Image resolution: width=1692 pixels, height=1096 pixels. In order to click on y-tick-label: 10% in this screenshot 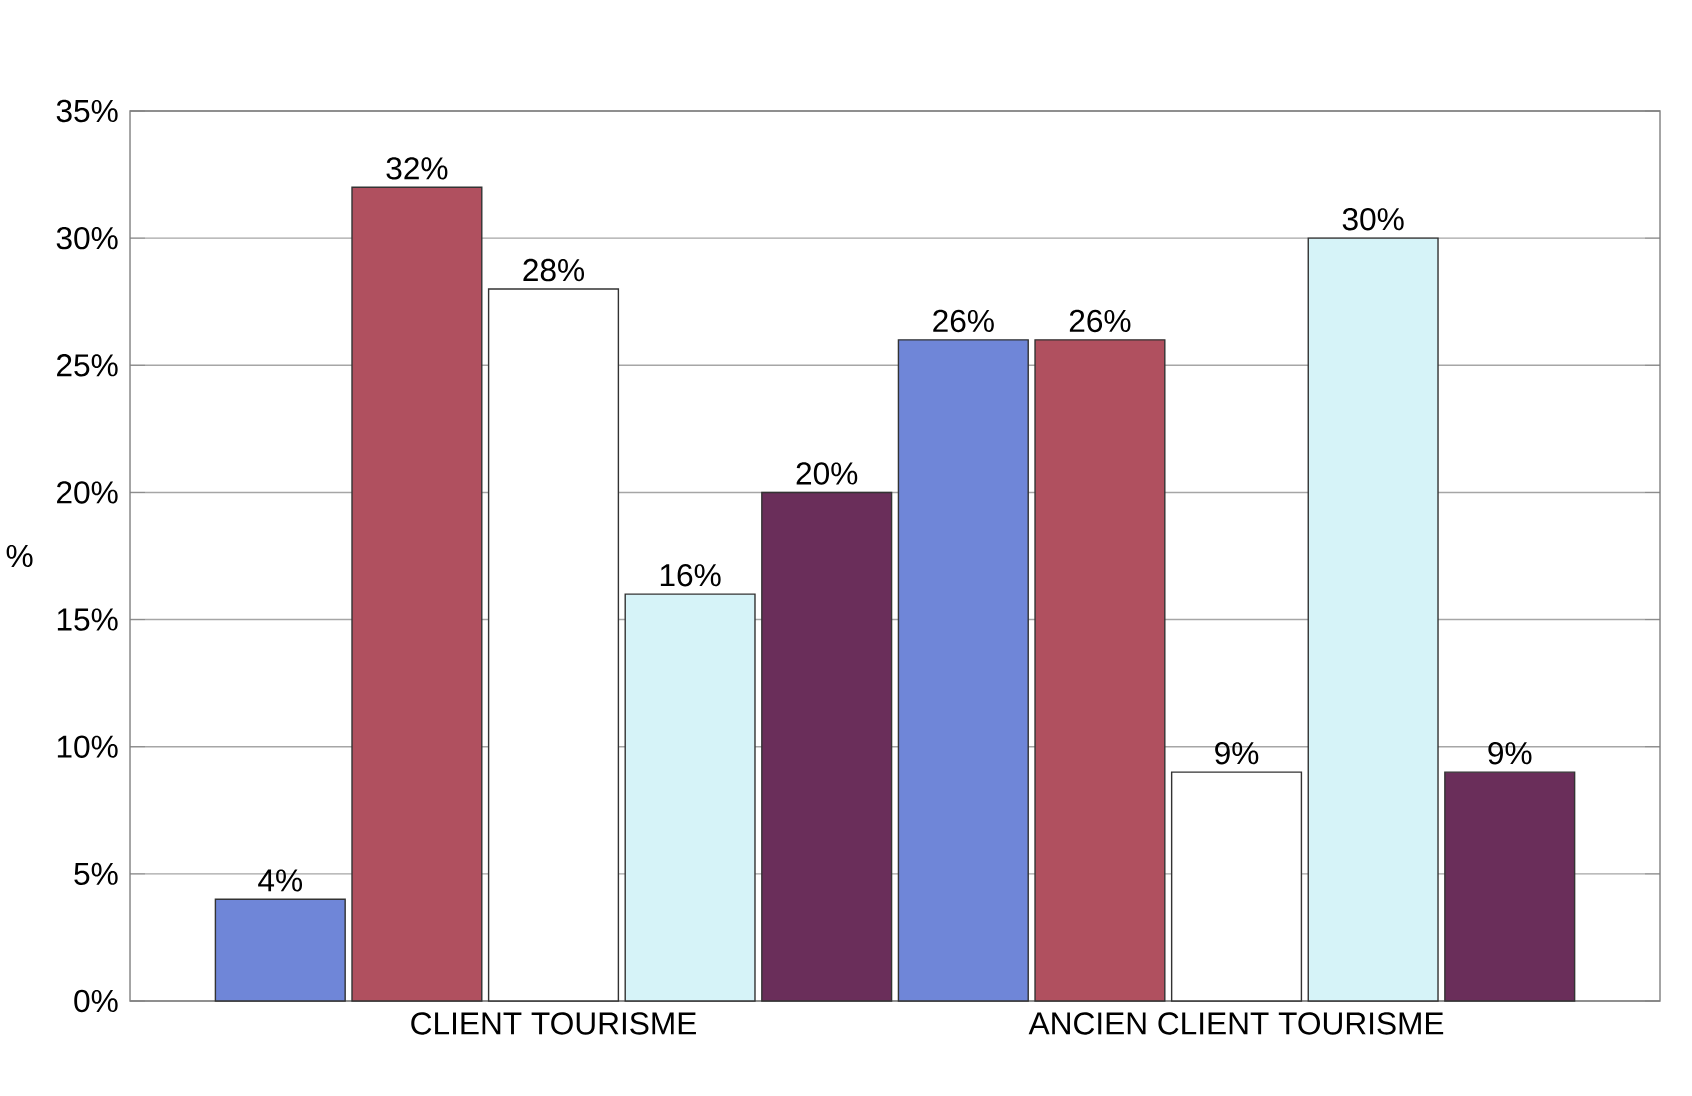, I will do `click(87, 746)`.